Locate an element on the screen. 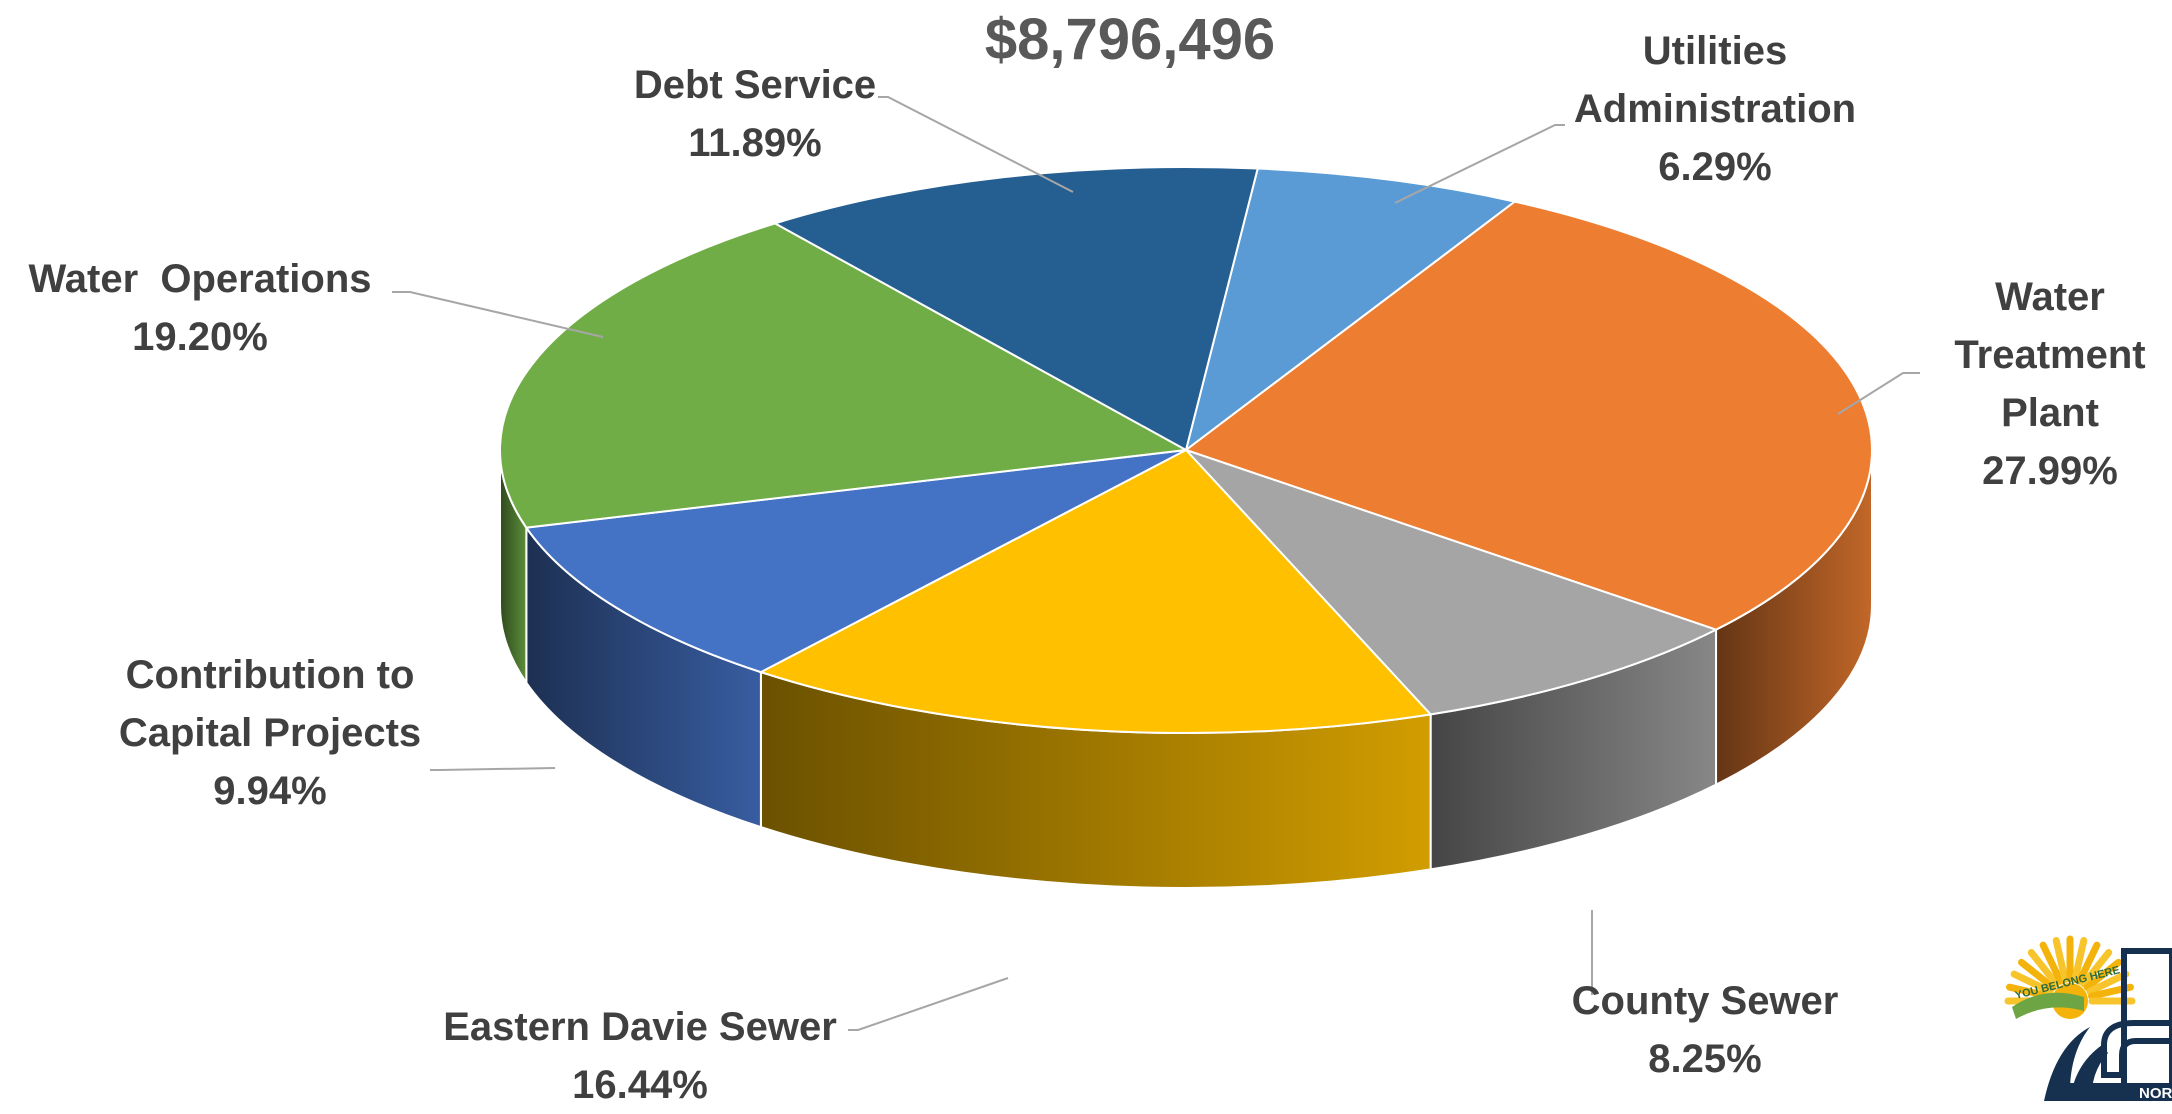  slice-name-line: Eastern Davie Sewer is located at coordinates (640, 1027).